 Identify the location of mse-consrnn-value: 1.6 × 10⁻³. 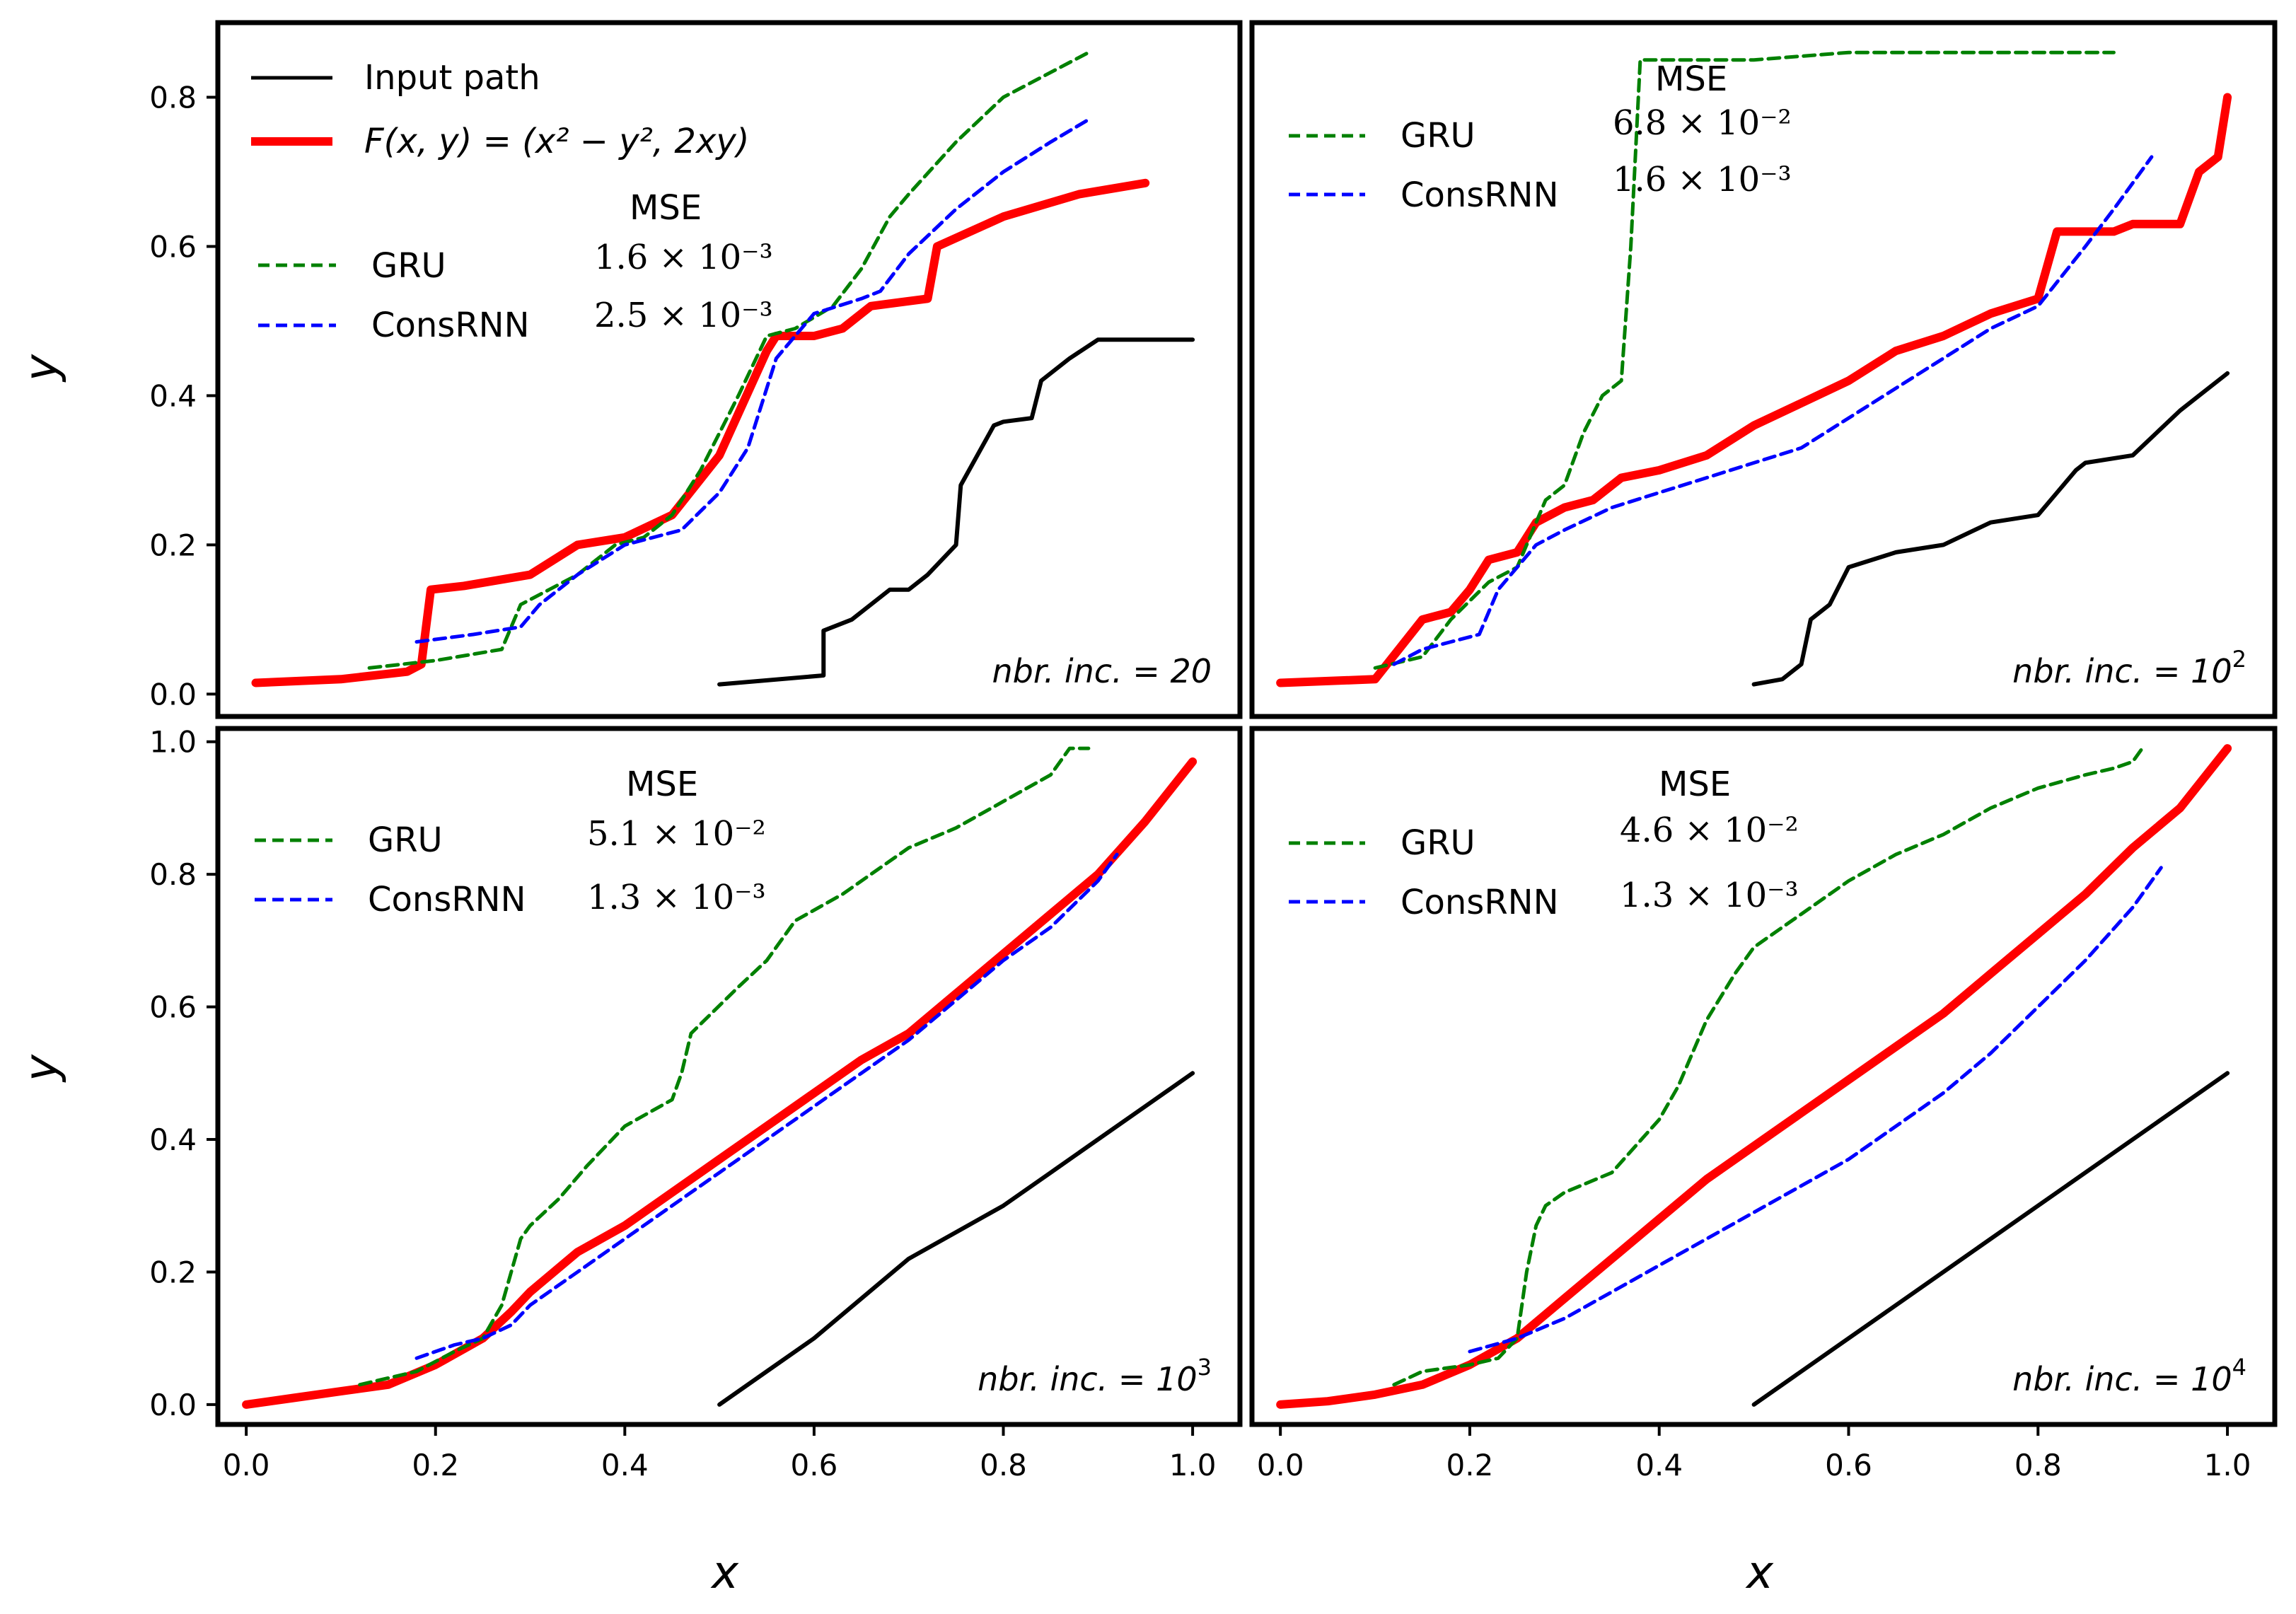
(1702, 179).